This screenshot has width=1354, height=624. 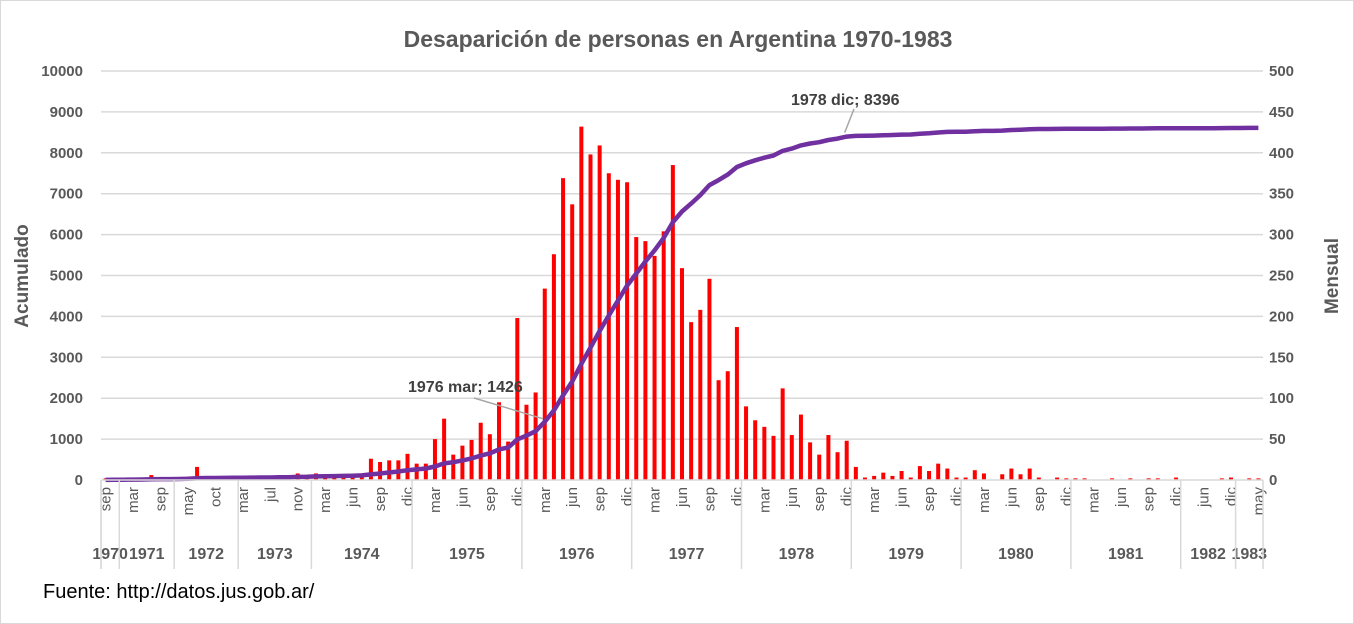 What do you see at coordinates (467, 554) in the screenshot?
I see `year-label: 1975` at bounding box center [467, 554].